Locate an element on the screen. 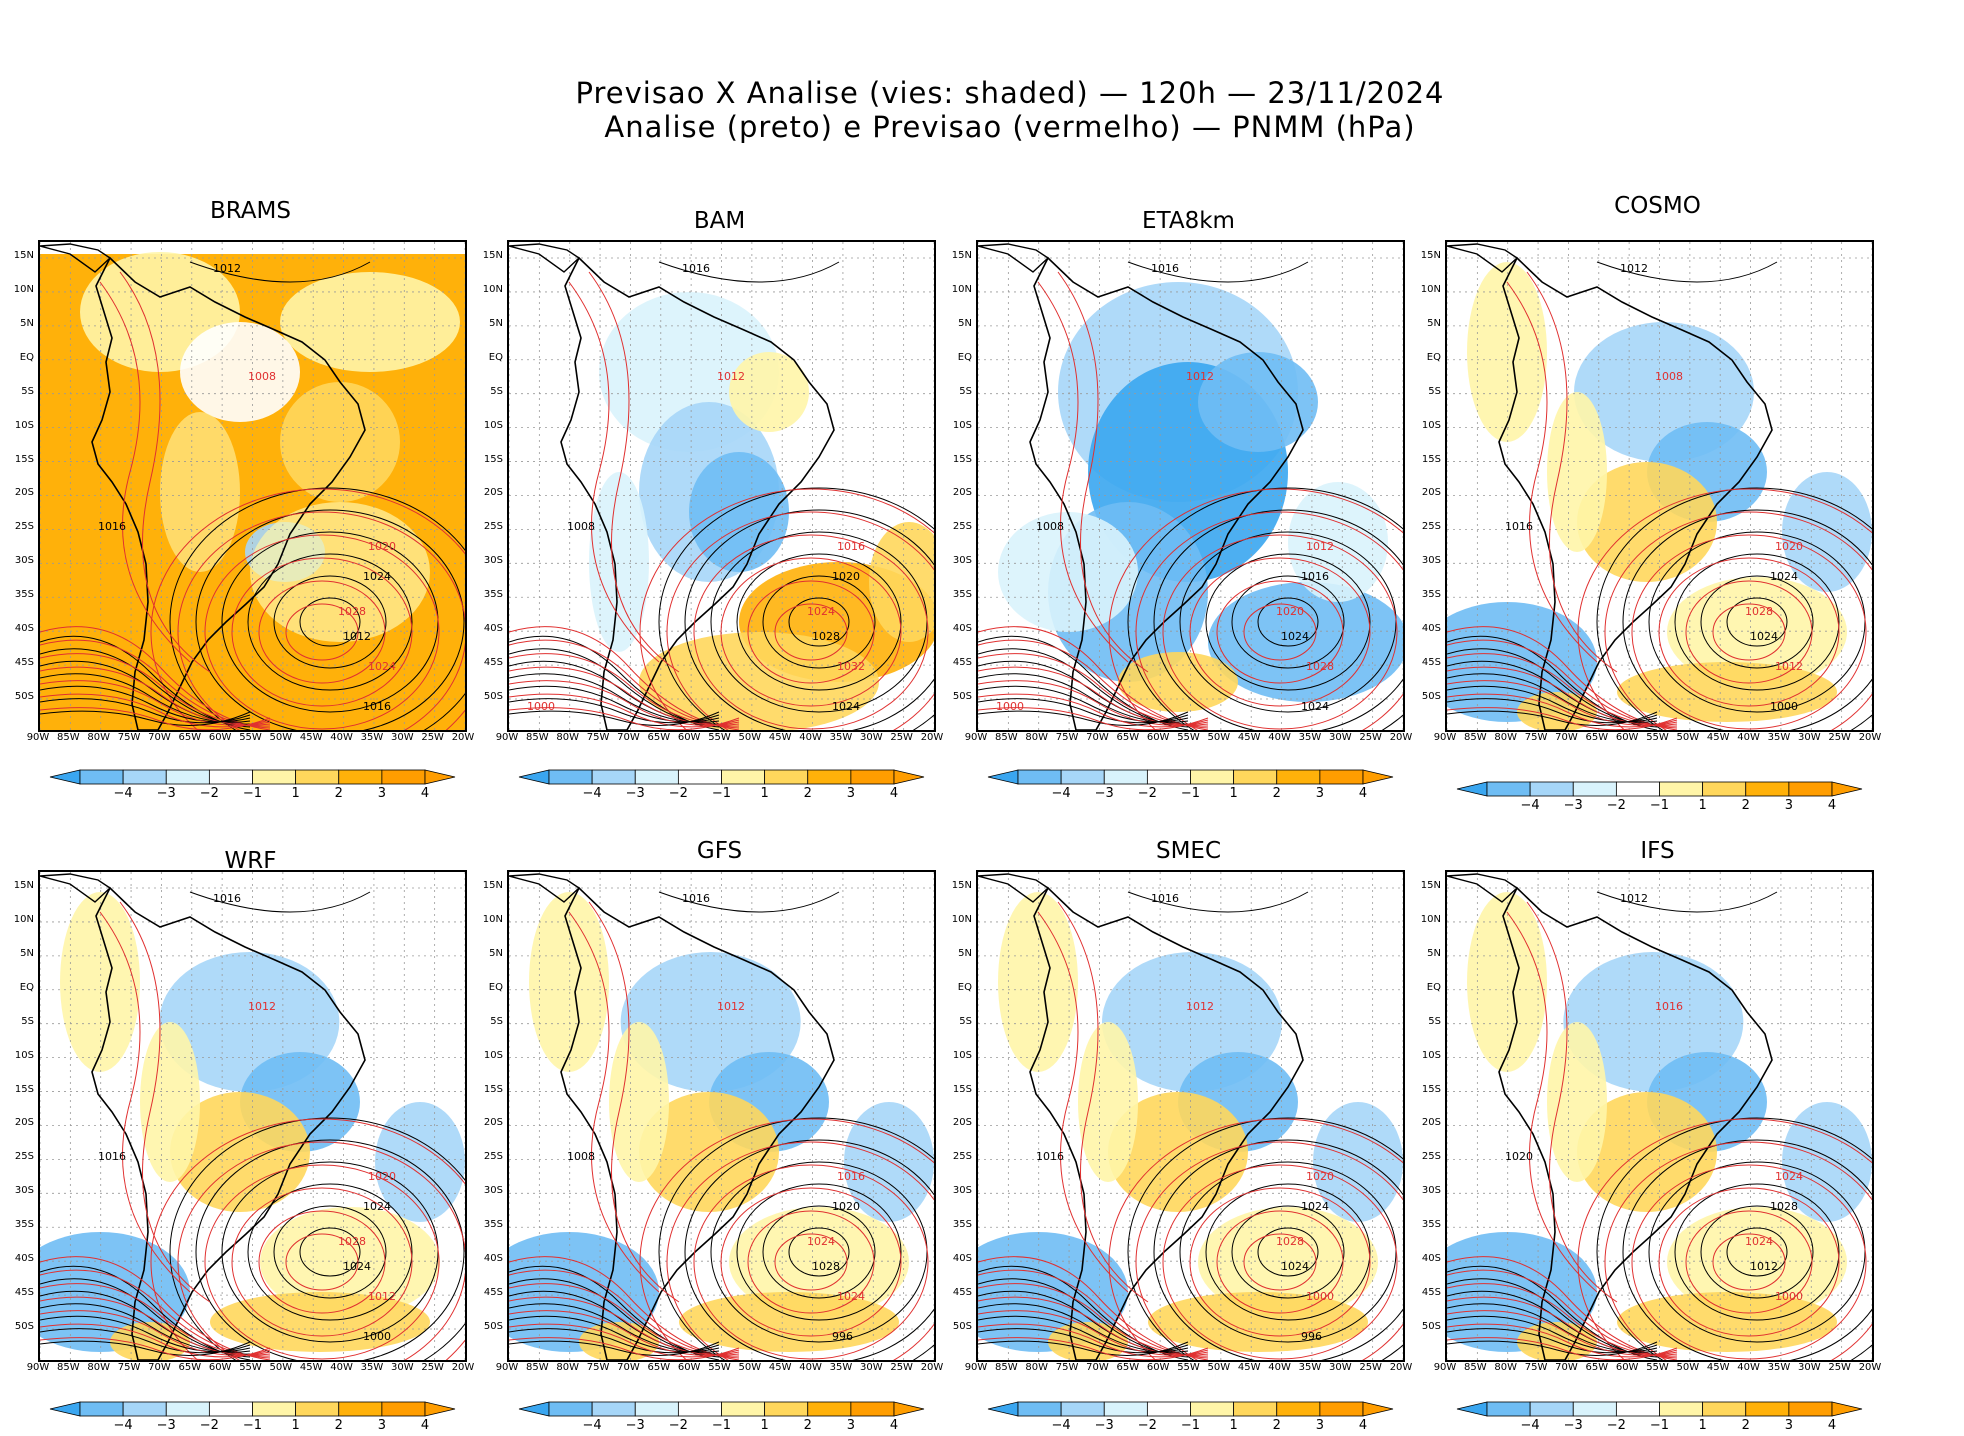 This screenshot has width=1964, height=1436. lat-tick-label: 50S is located at coordinates (962, 697).